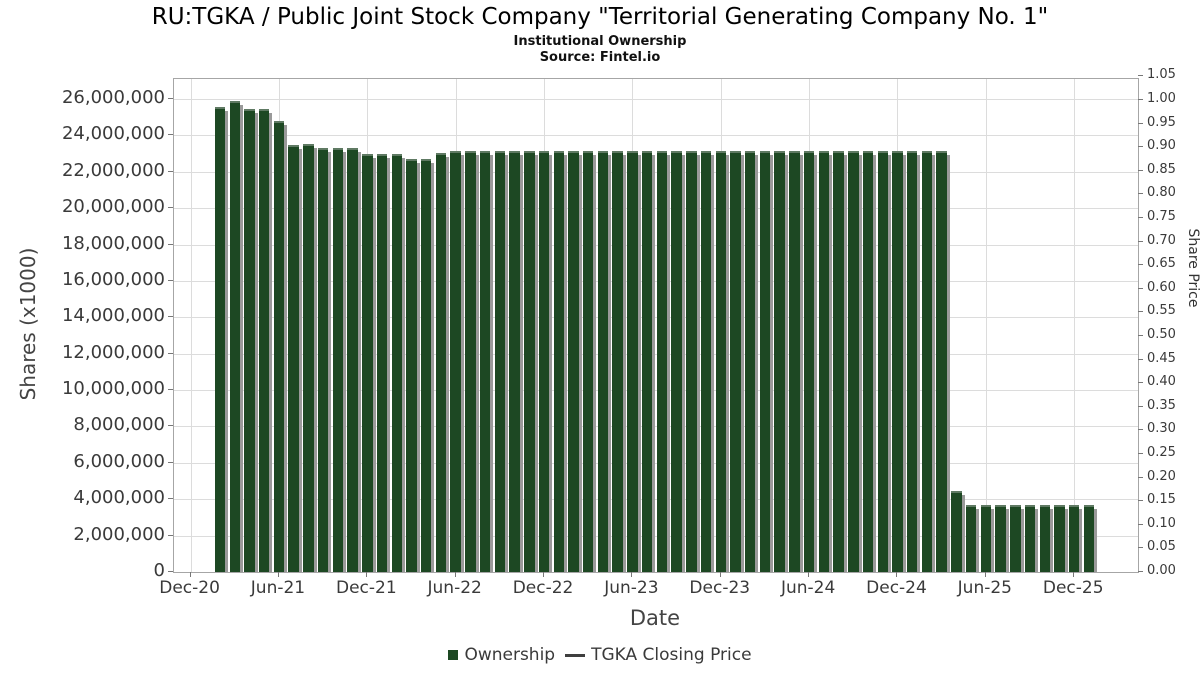 This screenshot has width=1200, height=675. I want to click on y-tick-label-left: 22,000,000, so click(113, 170).